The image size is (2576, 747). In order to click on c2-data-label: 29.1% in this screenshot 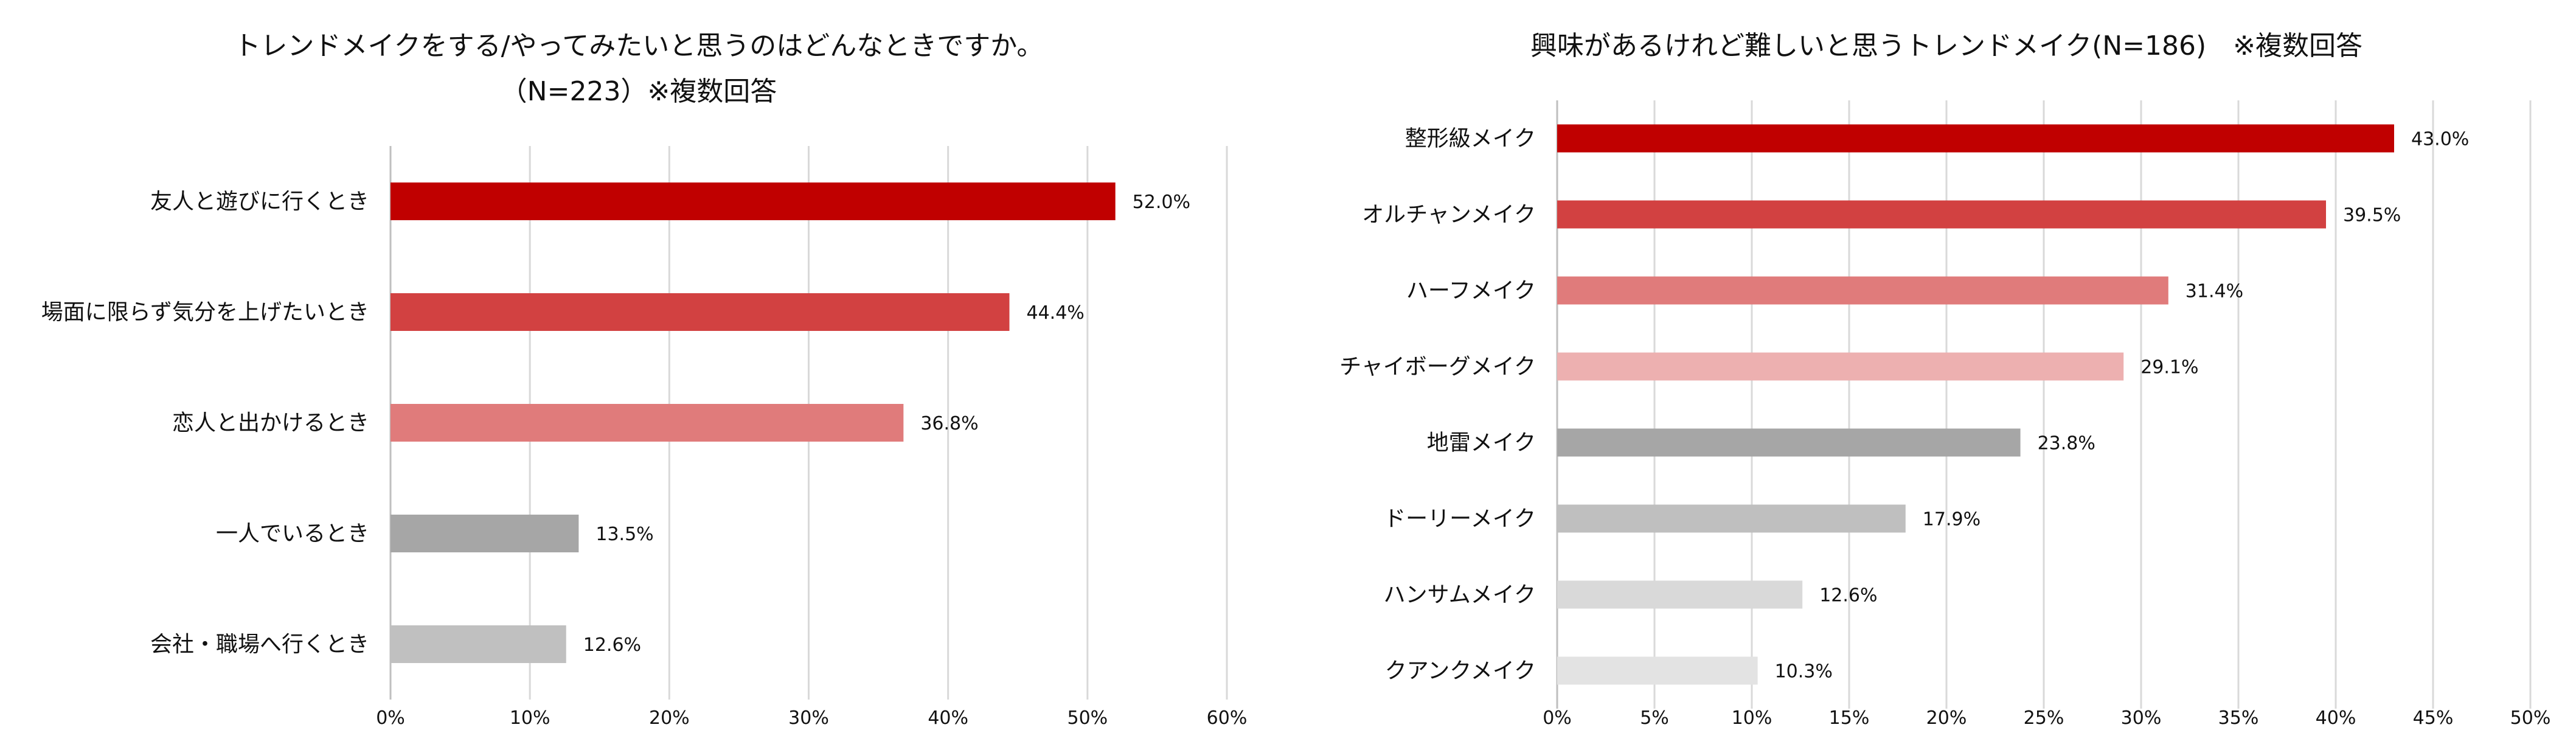, I will do `click(2169, 367)`.